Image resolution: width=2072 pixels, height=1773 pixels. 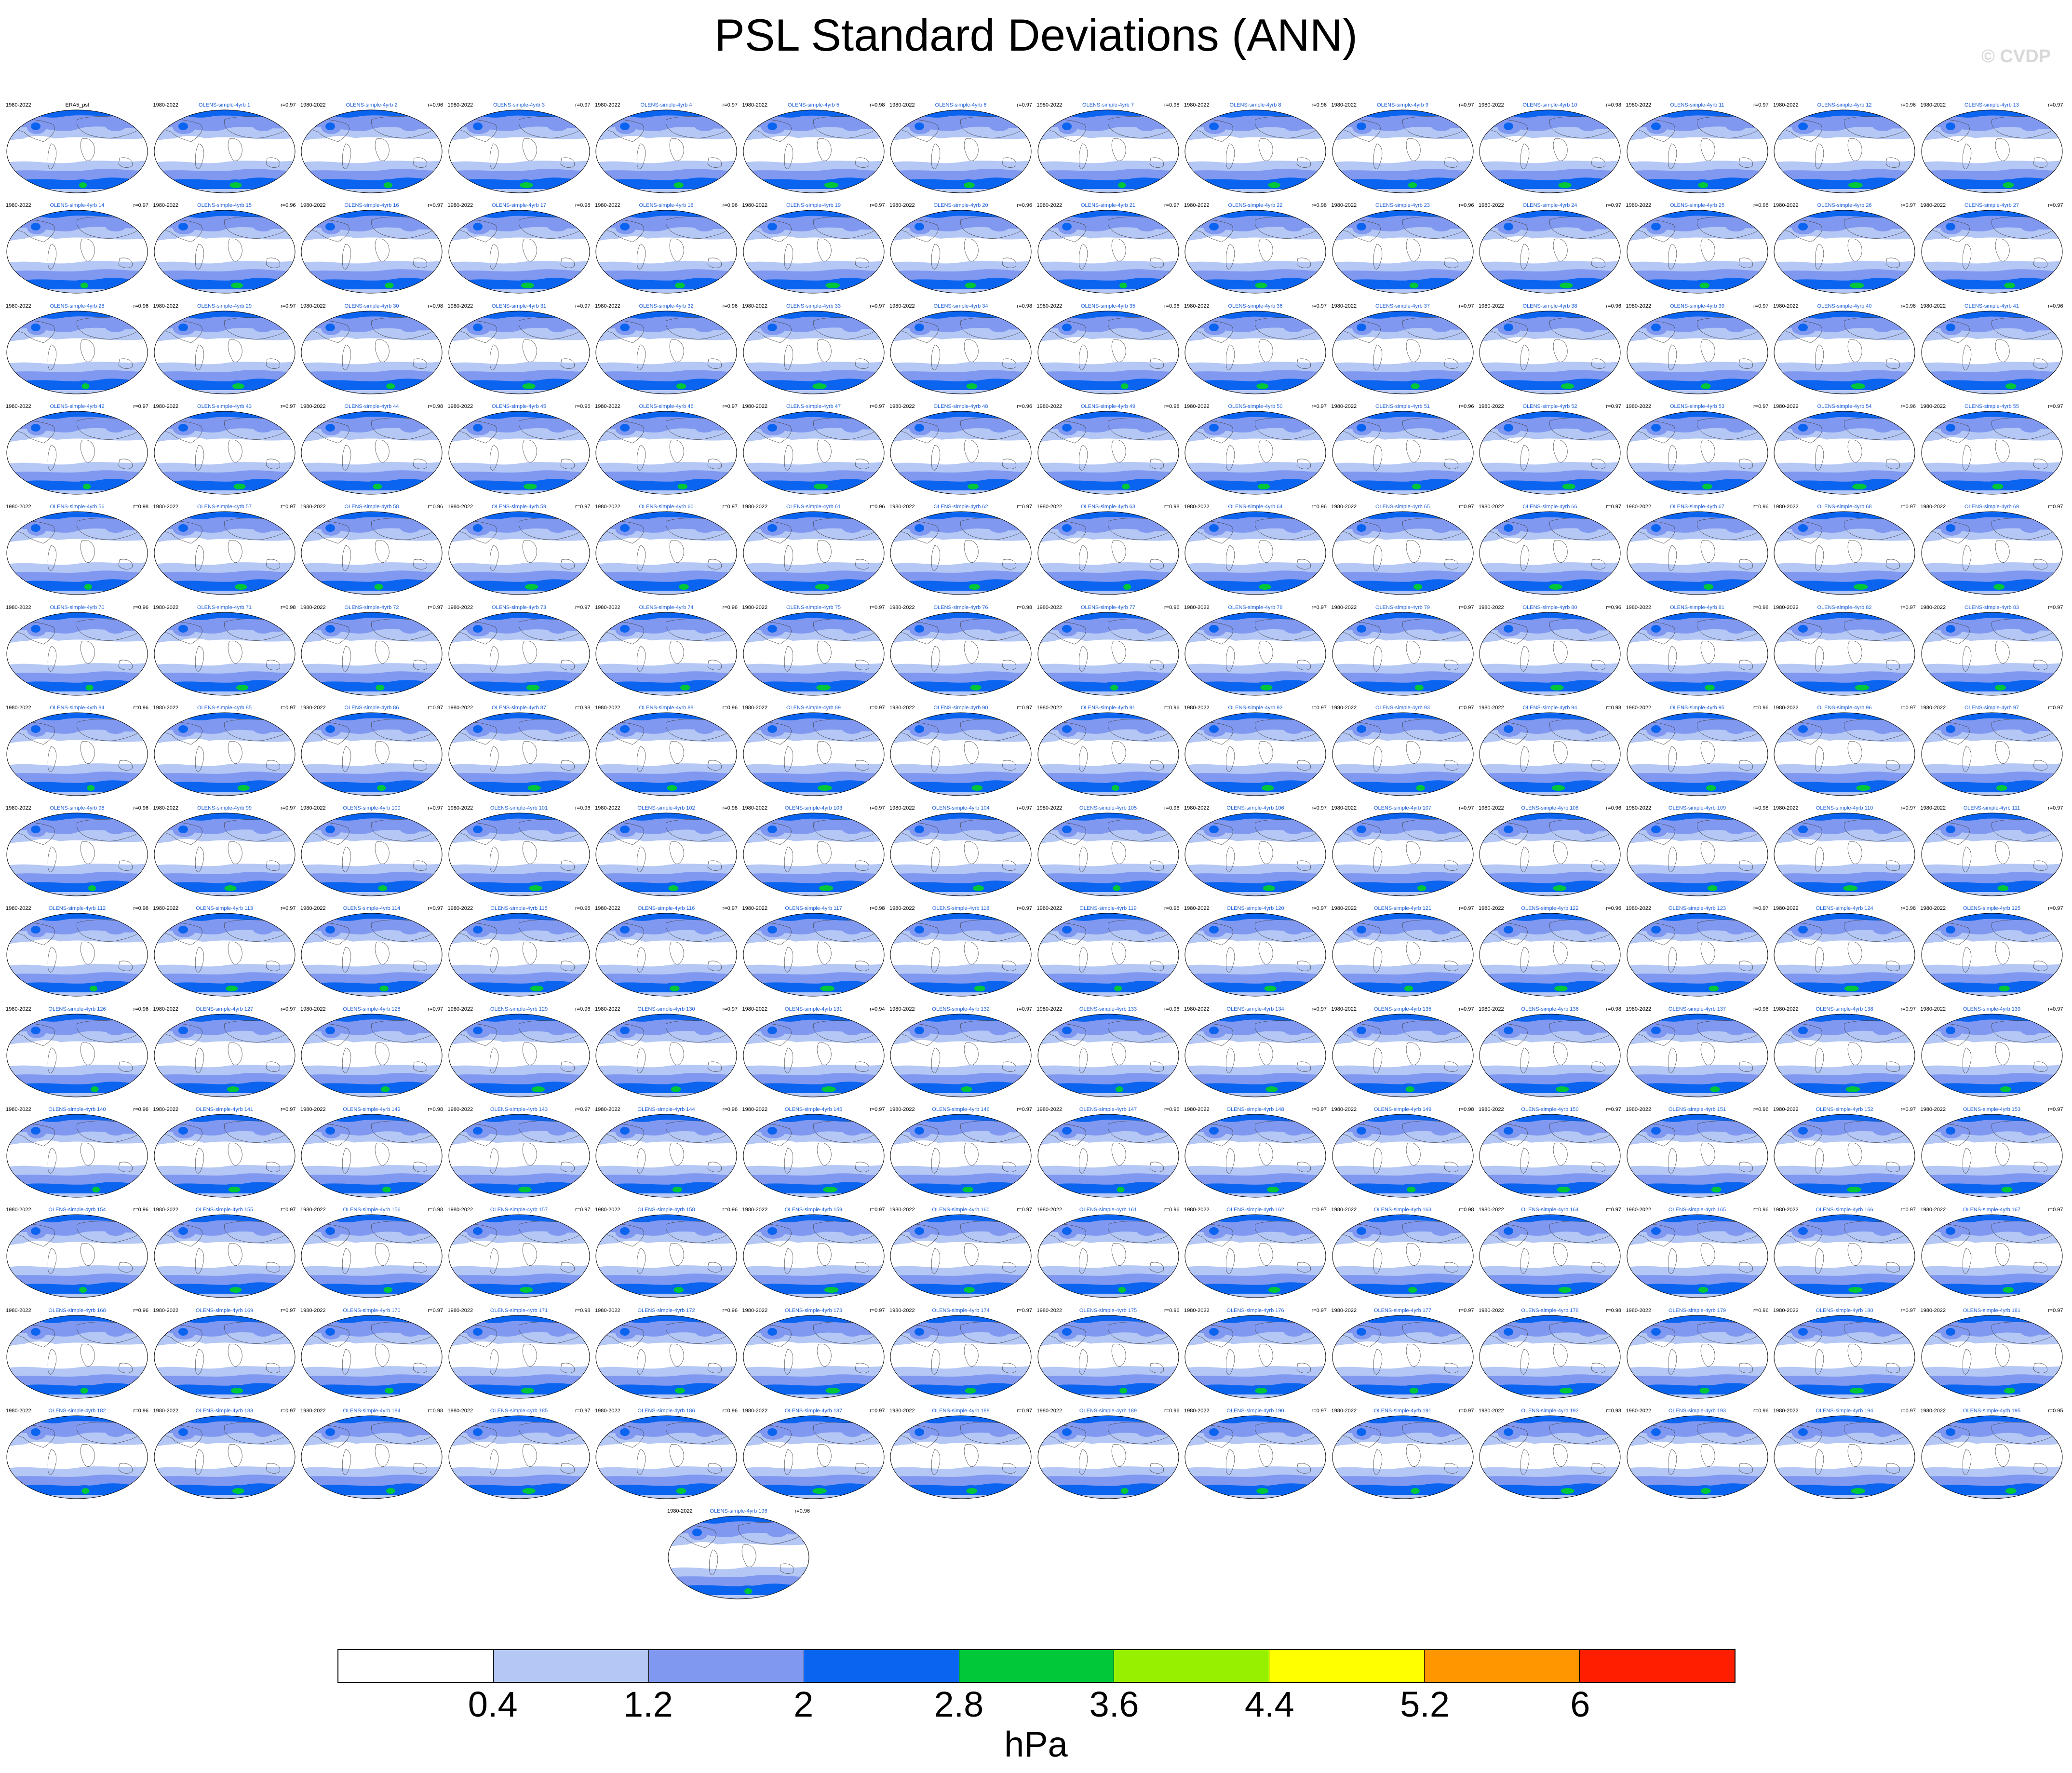 What do you see at coordinates (1255, 1310) in the screenshot?
I see `panel-title: OLENS-simple-4yrb 176` at bounding box center [1255, 1310].